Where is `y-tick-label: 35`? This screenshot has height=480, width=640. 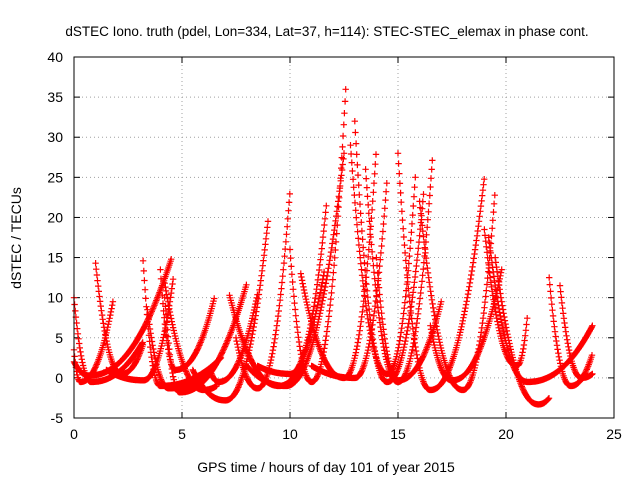 y-tick-label: 35 is located at coordinates (55, 97).